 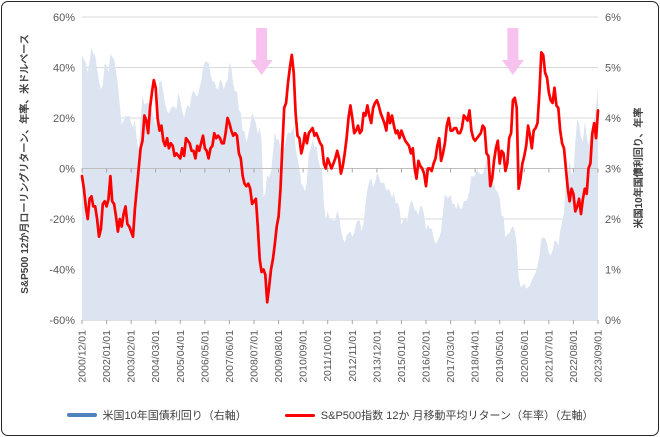 What do you see at coordinates (574, 356) in the screenshot?
I see `x-axis-tick-label: 2022/08/01` at bounding box center [574, 356].